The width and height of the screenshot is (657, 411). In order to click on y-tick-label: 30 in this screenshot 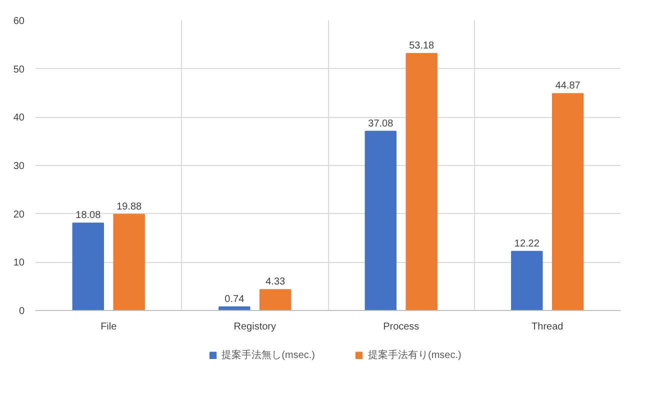, I will do `click(19, 166)`.